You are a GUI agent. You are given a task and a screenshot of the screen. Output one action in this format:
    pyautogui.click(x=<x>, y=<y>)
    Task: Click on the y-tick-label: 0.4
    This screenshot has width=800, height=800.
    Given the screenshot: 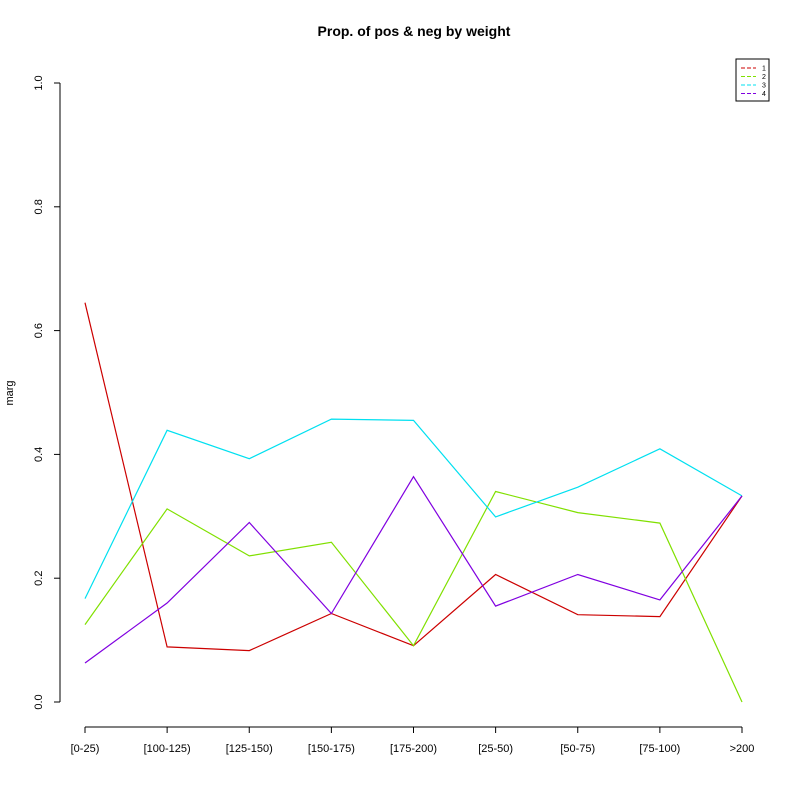 What is the action you would take?
    pyautogui.click(x=39, y=454)
    